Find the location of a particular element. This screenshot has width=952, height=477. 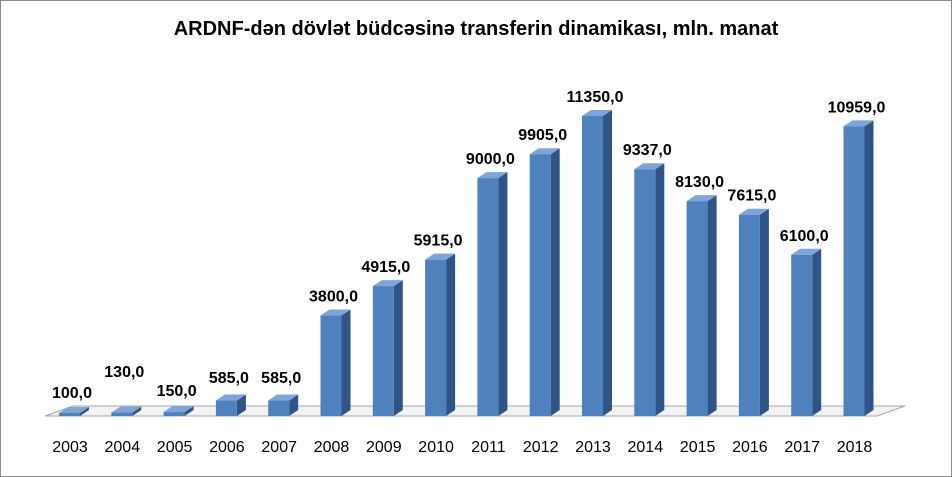

x-tick-label: 2003 is located at coordinates (70, 447).